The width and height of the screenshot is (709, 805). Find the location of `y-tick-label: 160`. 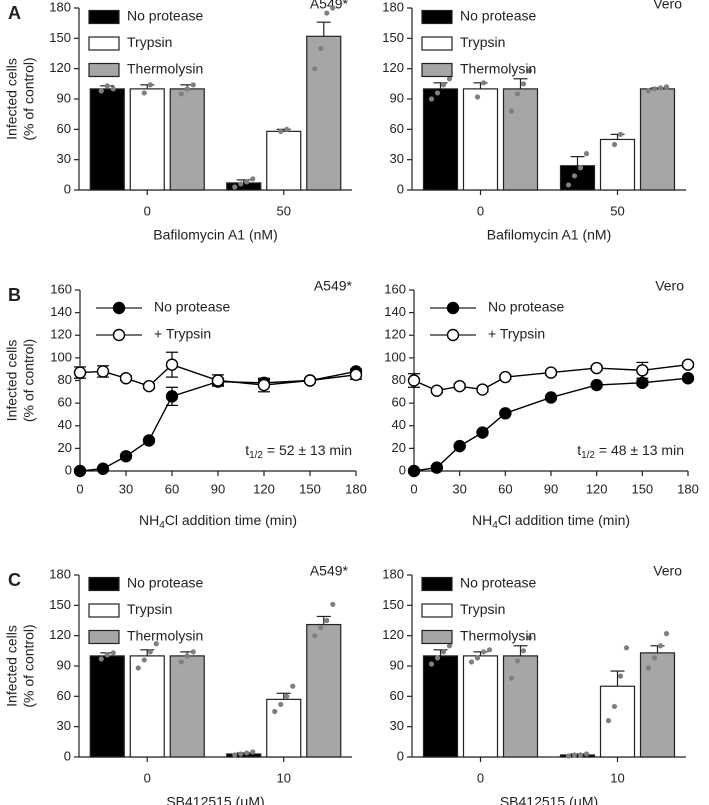

y-tick-label: 160 is located at coordinates (395, 288).